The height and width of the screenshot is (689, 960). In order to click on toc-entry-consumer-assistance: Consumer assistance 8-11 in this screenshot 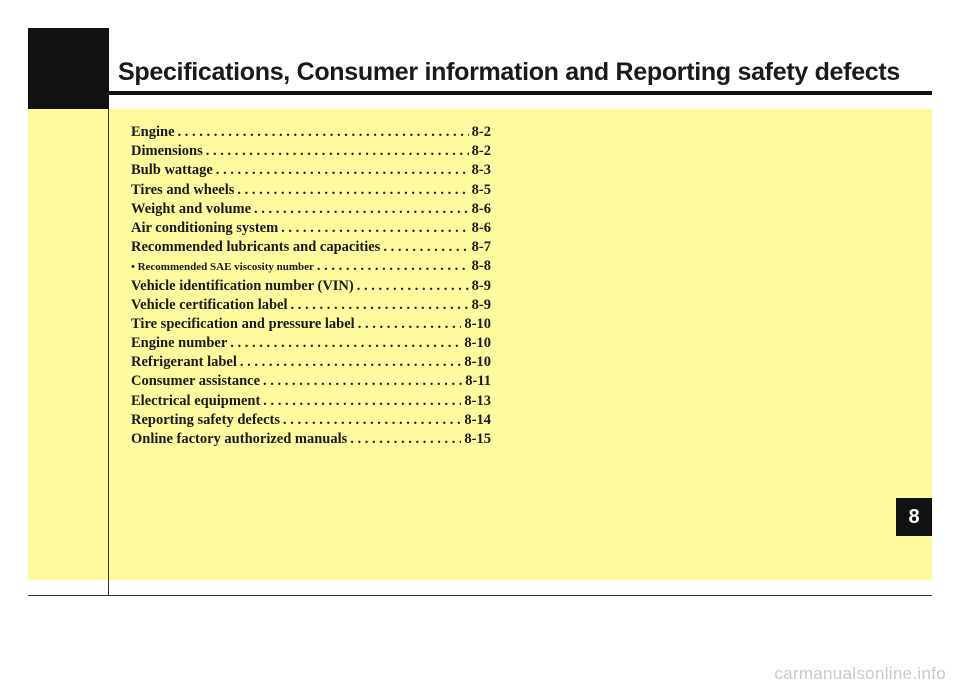, I will do `click(311, 382)`.